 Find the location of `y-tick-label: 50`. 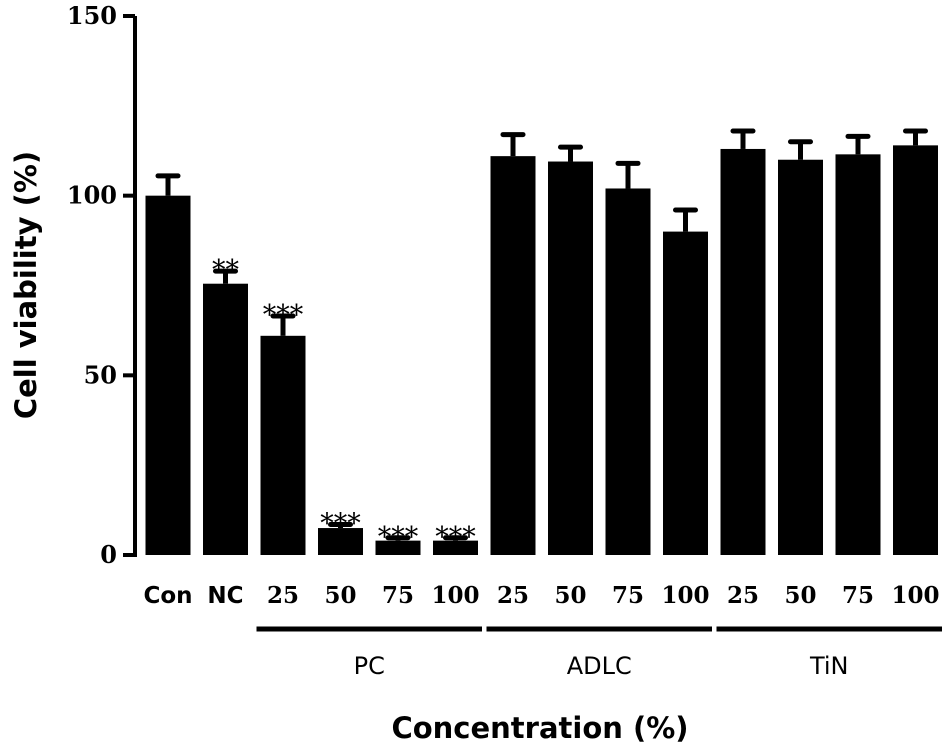

y-tick-label: 50 is located at coordinates (100, 374).